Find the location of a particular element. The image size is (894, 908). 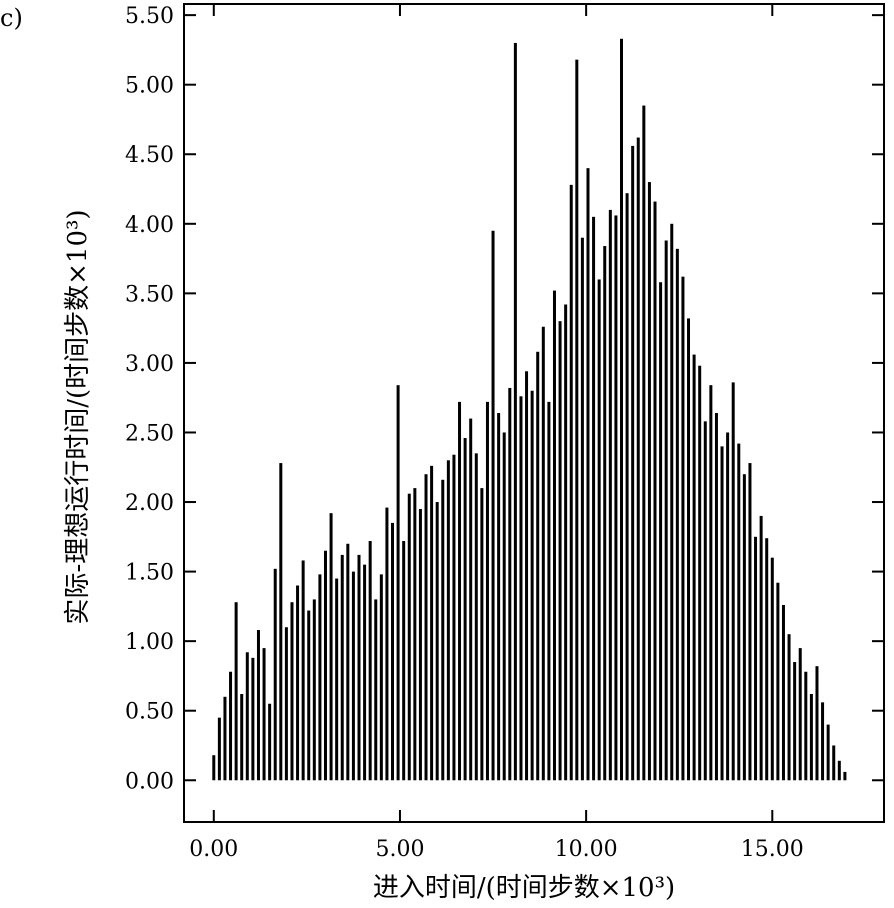

y-axis-label: 实际-理想运行时间/(时间步数×10³) is located at coordinates (78, 416).